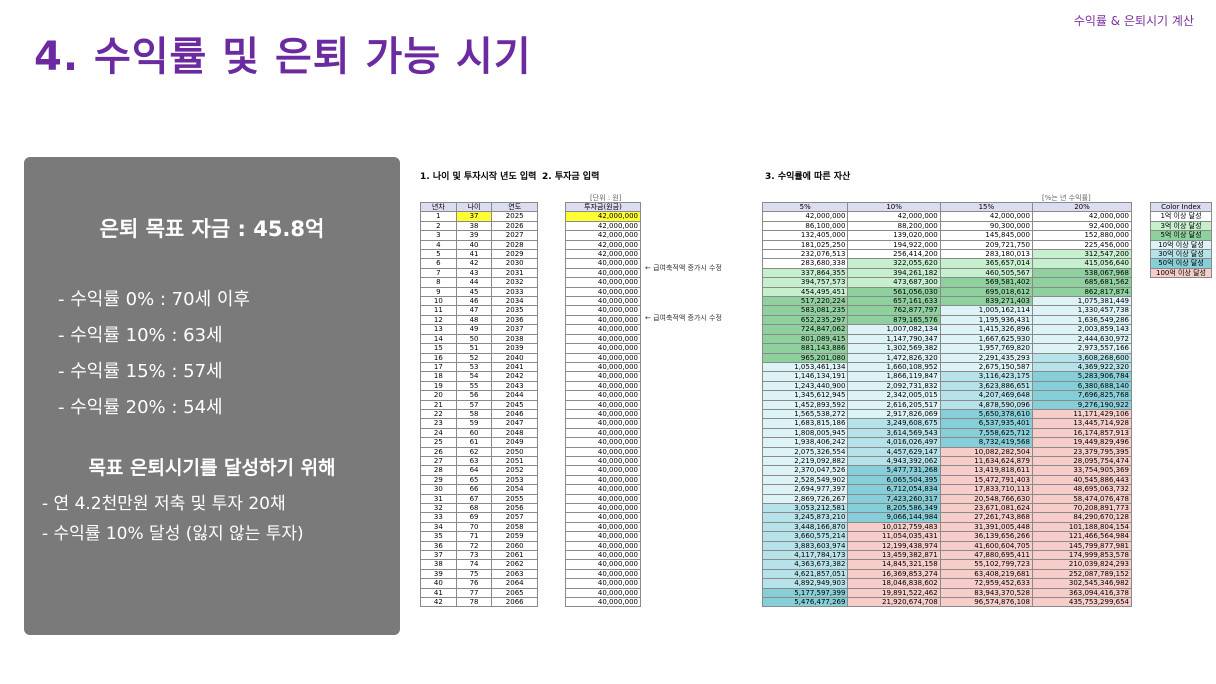 The height and width of the screenshot is (684, 1216). What do you see at coordinates (1082, 404) in the screenshot?
I see `asset-cell: 9,276,190,922` at bounding box center [1082, 404].